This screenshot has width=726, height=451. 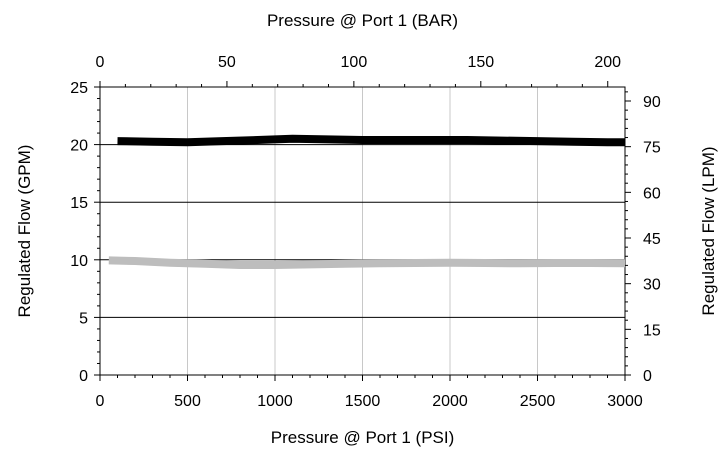 I want to click on x-tick-label: 1000, so click(x=275, y=401).